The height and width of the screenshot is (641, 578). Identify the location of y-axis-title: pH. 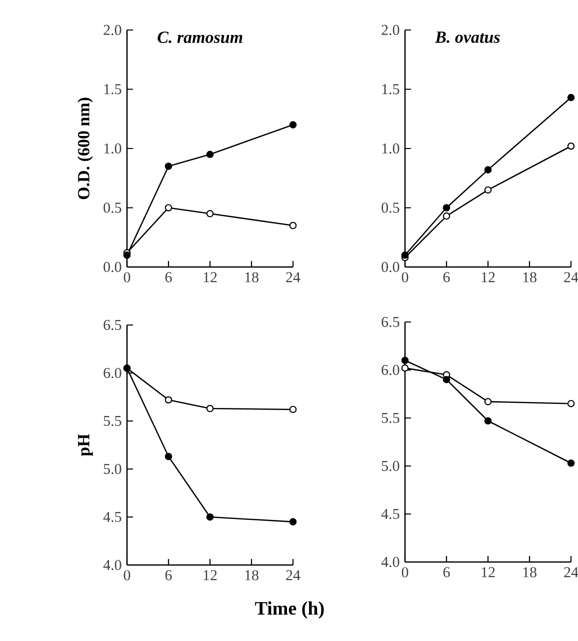
(85, 445).